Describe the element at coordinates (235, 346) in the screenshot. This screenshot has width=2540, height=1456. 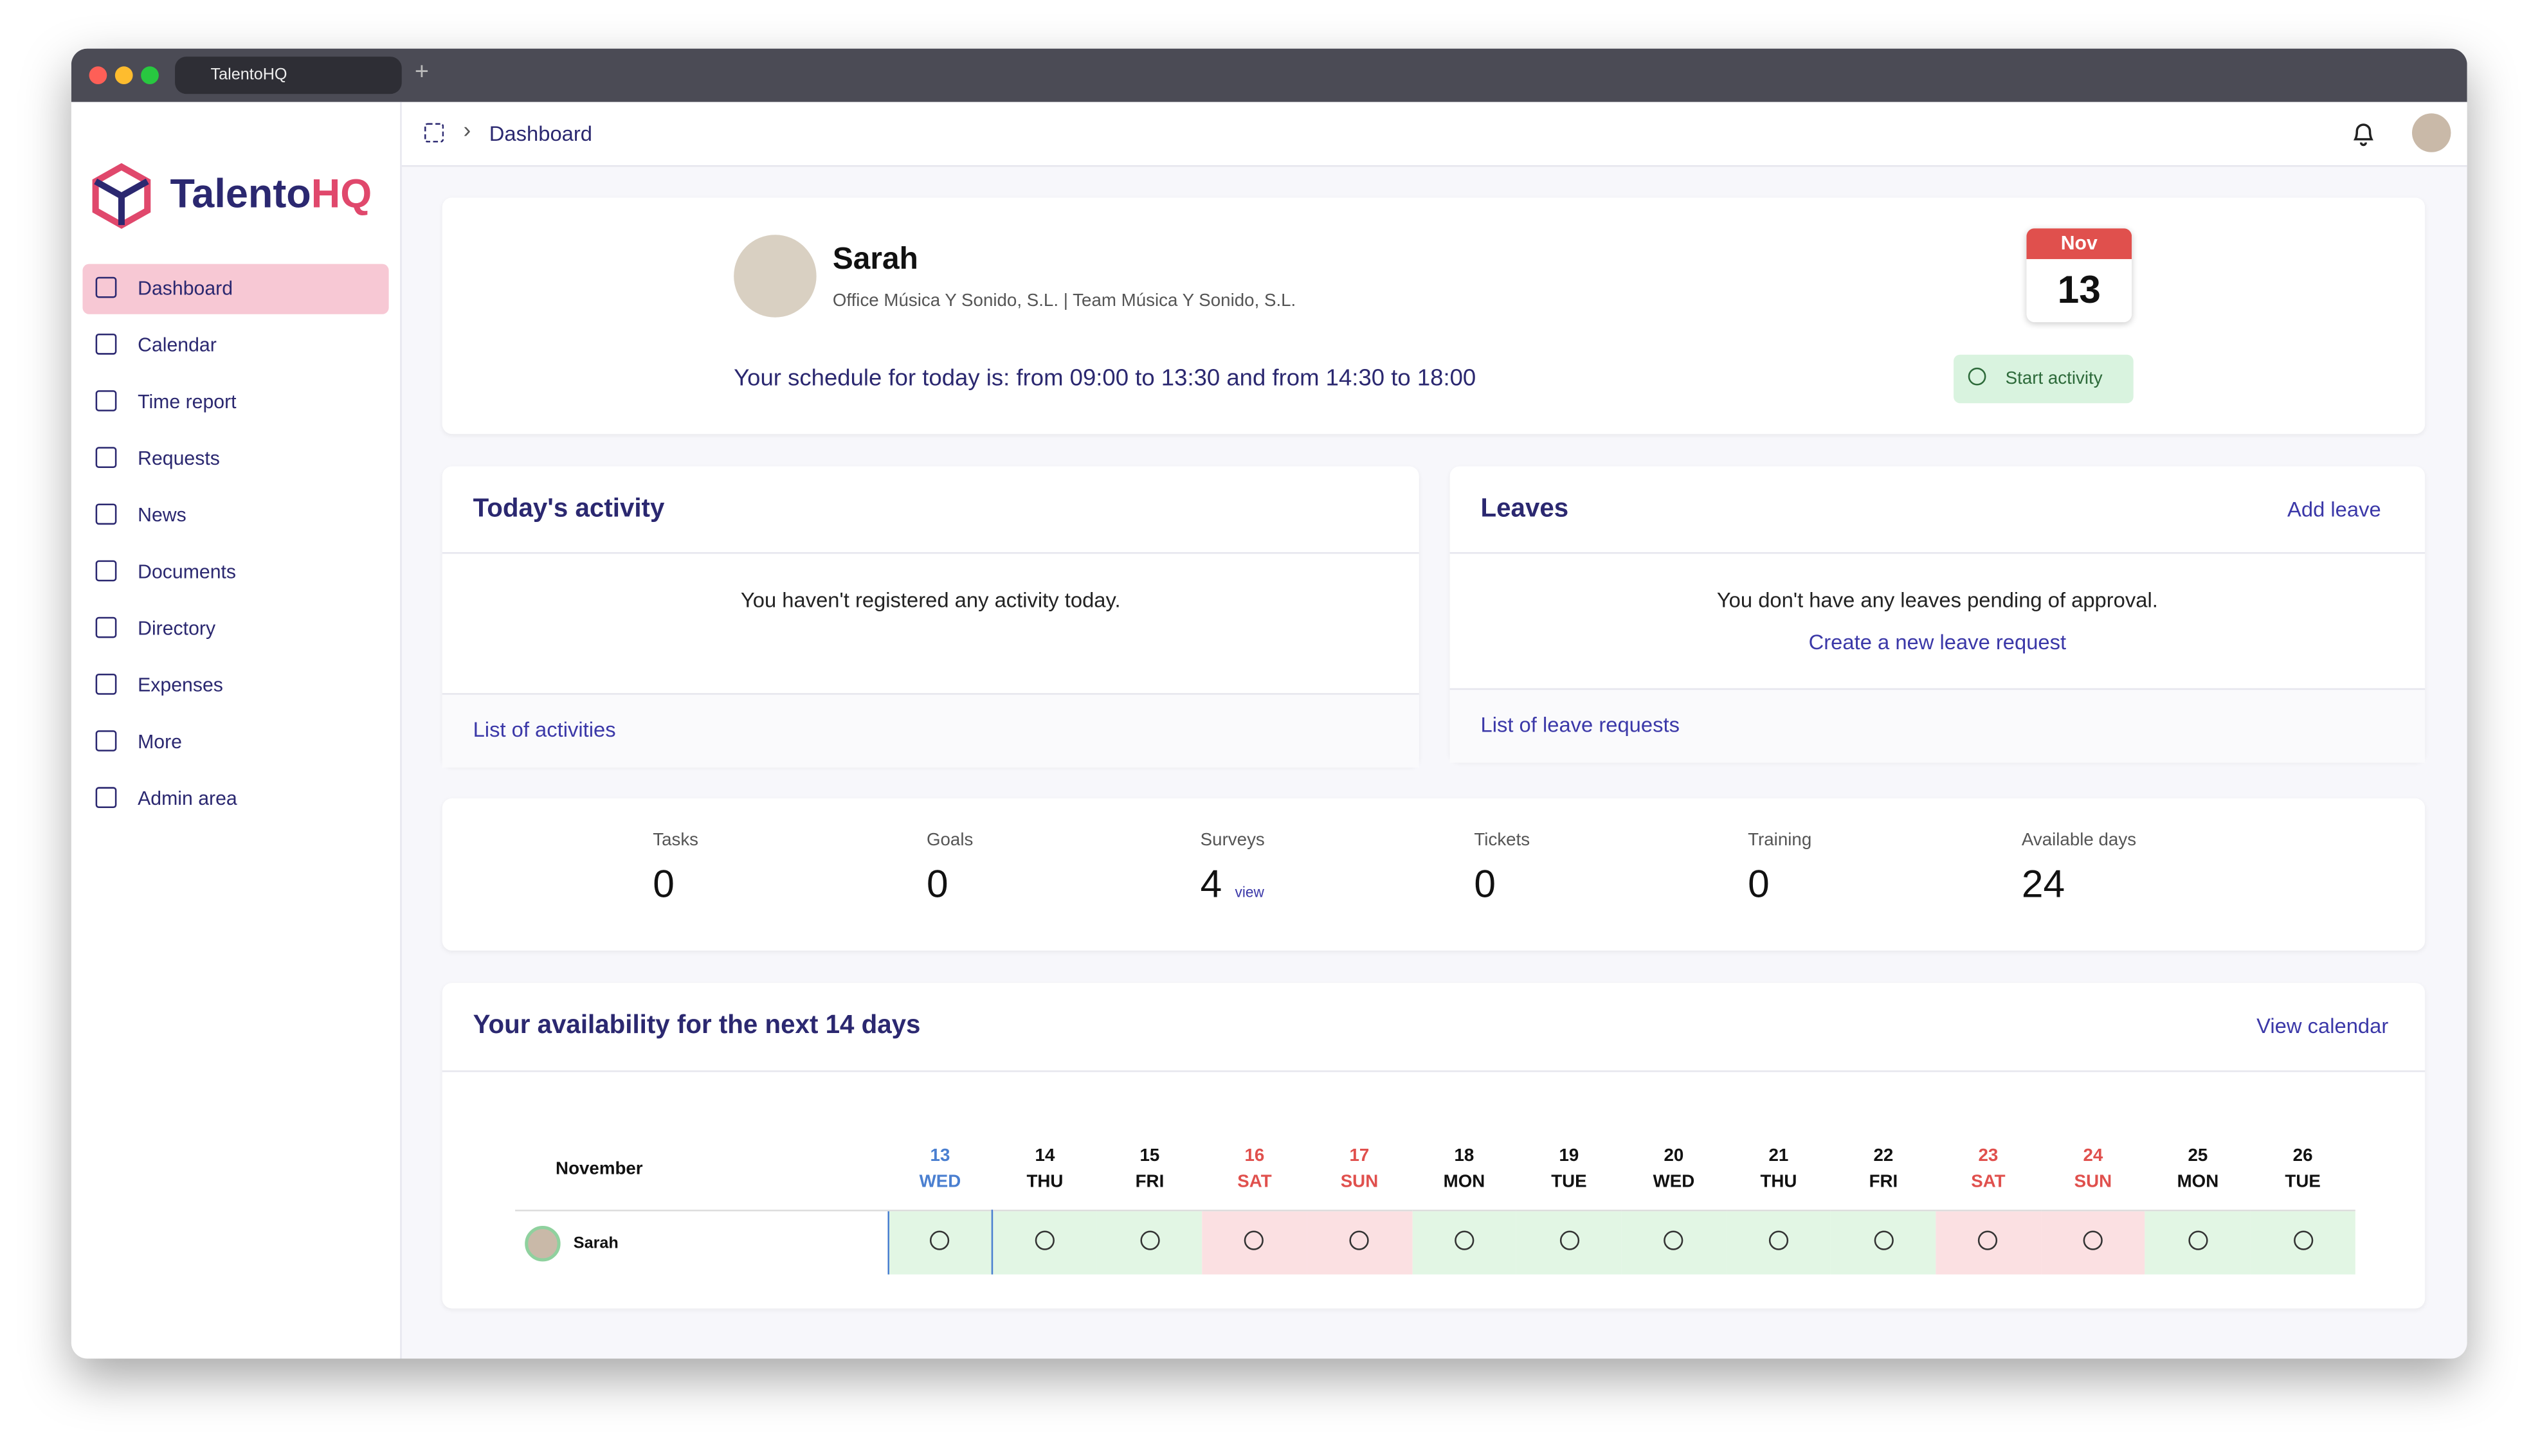
I see `nav-item: Calendar` at that location.